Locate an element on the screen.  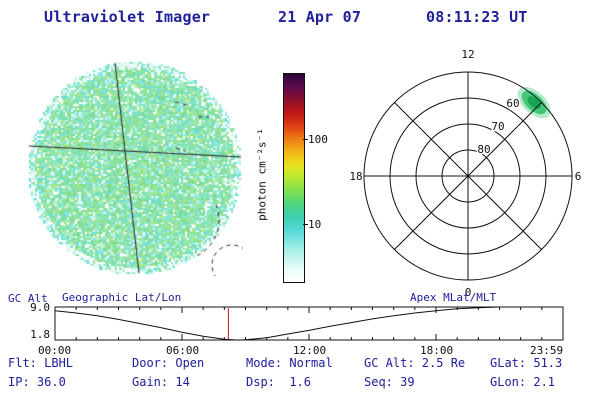
header-date: 21 Apr 07 is located at coordinates (320, 17).